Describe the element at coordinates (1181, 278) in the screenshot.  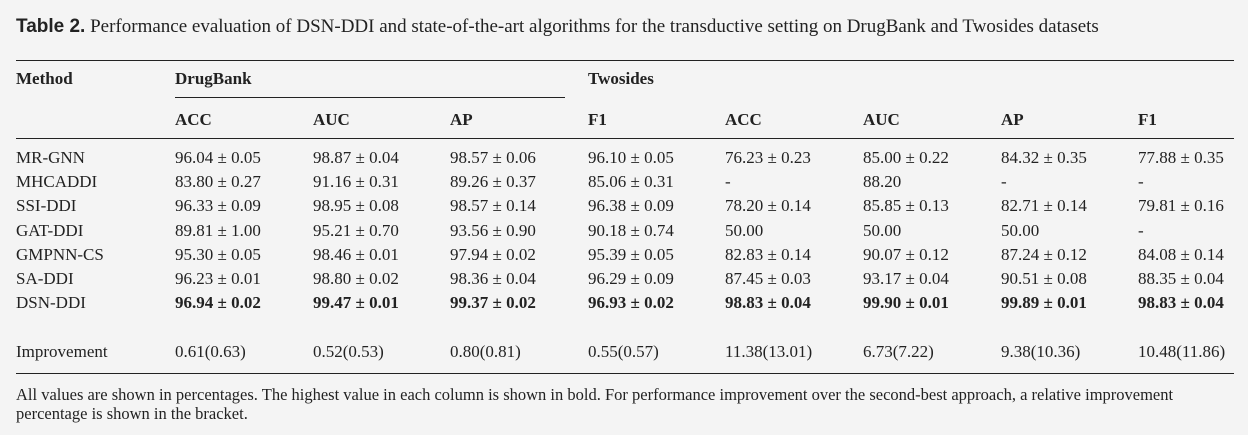
I see `cell: 88.35 ± 0.04` at that location.